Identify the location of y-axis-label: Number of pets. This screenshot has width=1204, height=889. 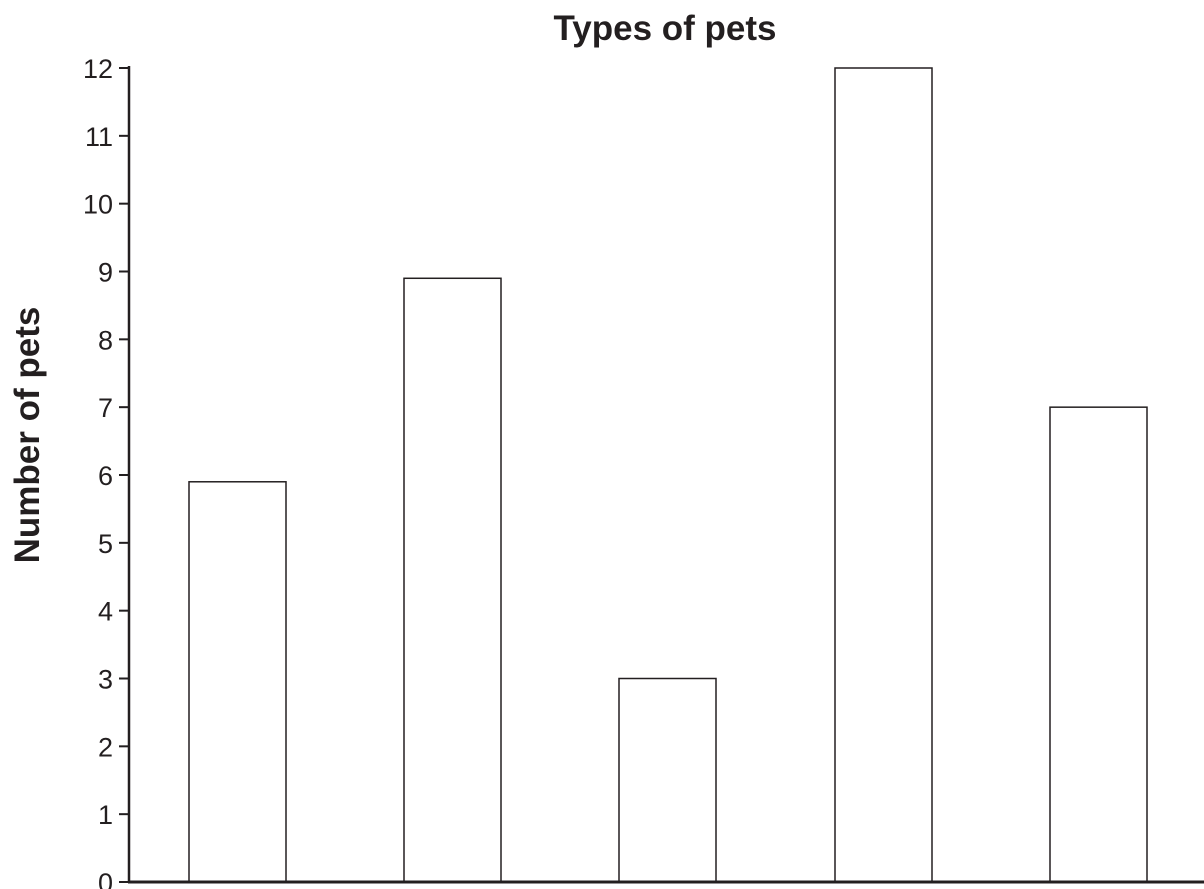
(27, 435).